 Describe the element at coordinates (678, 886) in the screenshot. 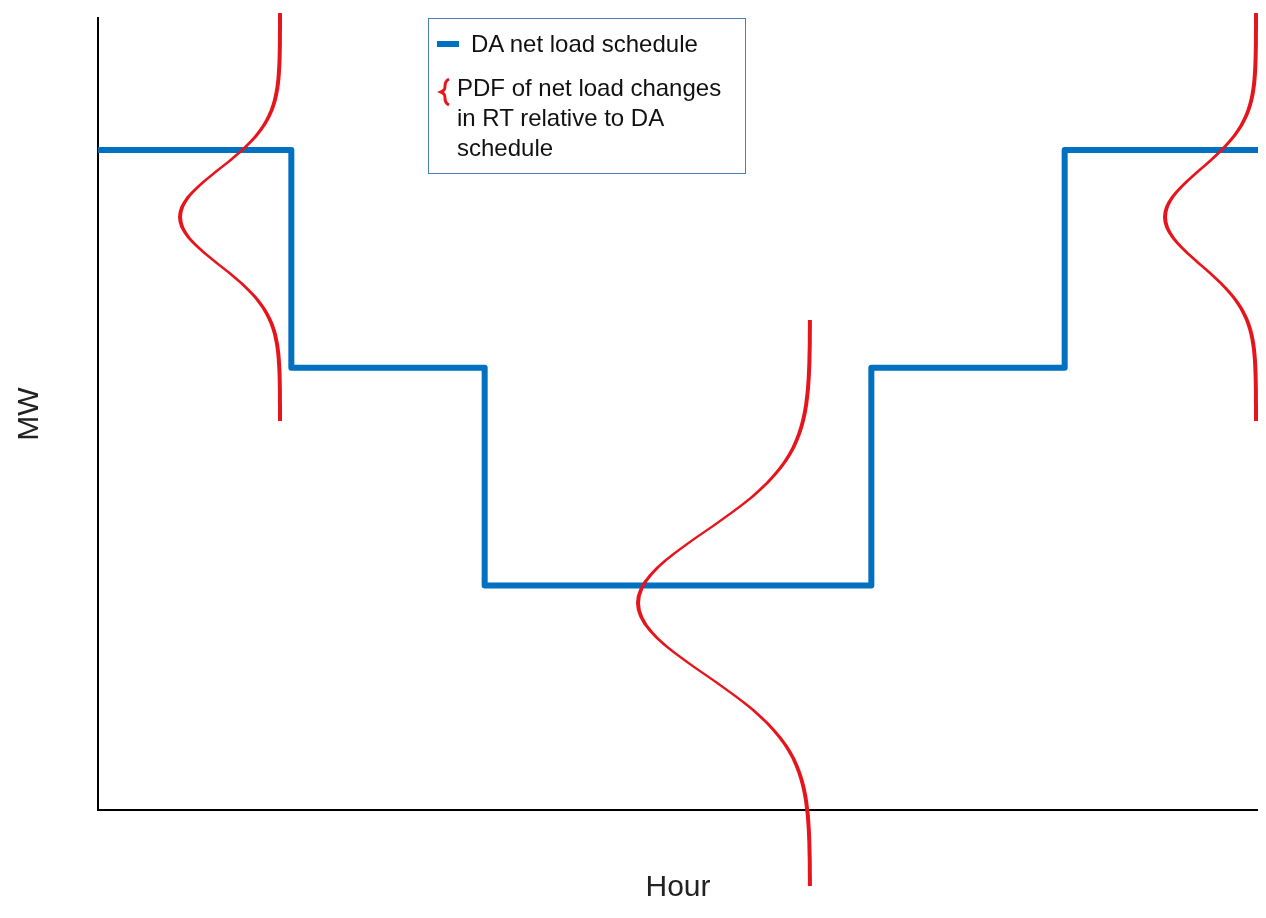

I see `x-axis-title: Hour` at that location.